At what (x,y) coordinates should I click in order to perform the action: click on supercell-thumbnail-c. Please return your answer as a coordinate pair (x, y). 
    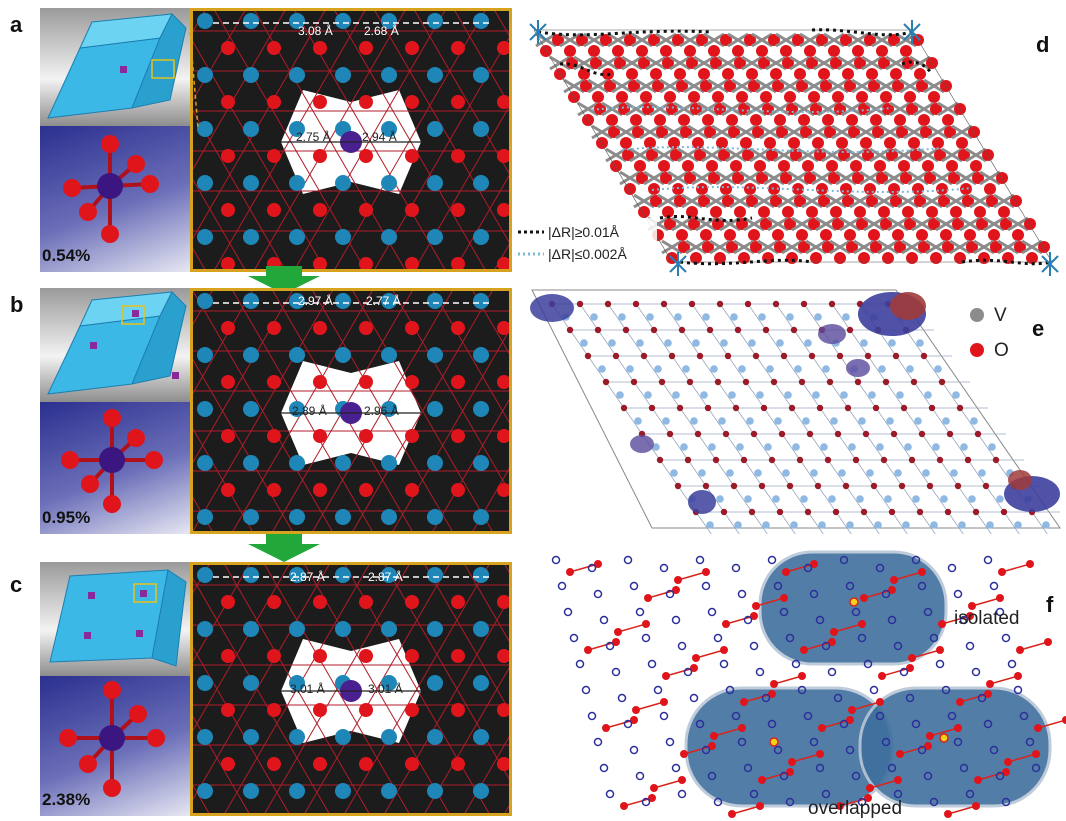
    Looking at the image, I should click on (115, 619).